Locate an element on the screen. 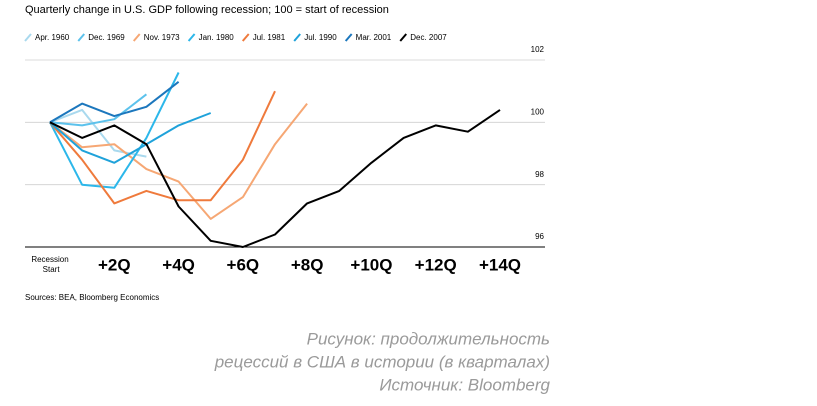  x-tick-label: +4Q is located at coordinates (178, 264).